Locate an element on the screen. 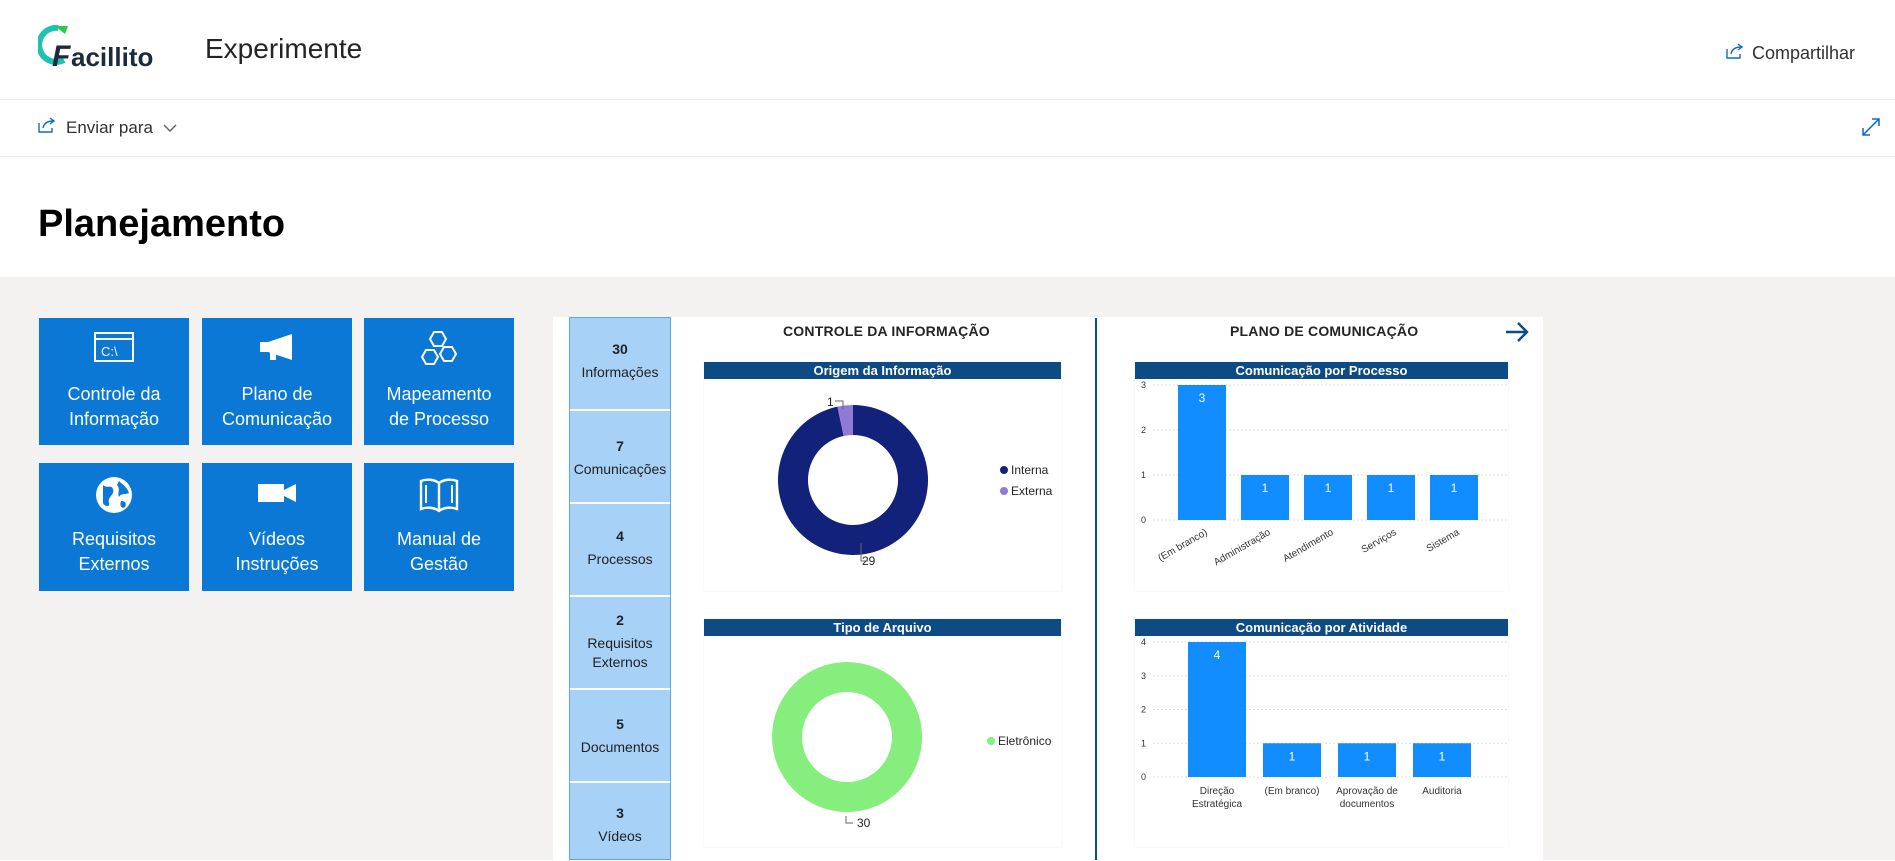 Image resolution: width=1895 pixels, height=861 pixels. arrow-right-icon is located at coordinates (1517, 334).